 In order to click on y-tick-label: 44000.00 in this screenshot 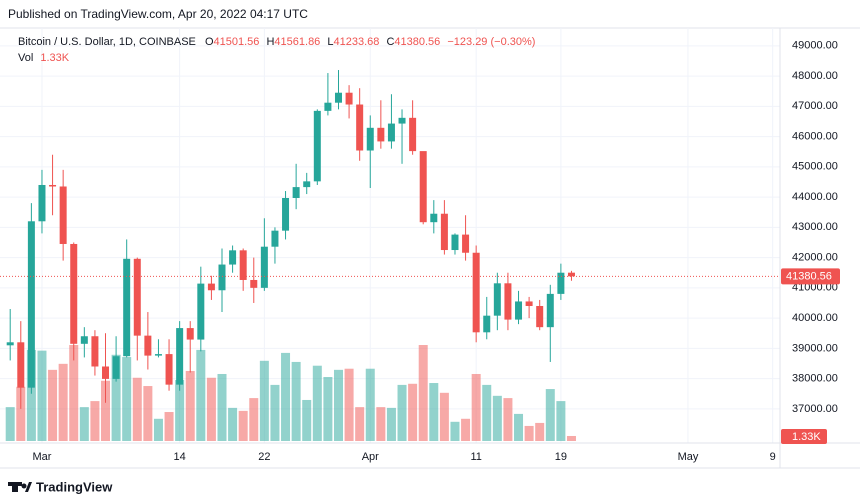, I will do `click(815, 197)`.